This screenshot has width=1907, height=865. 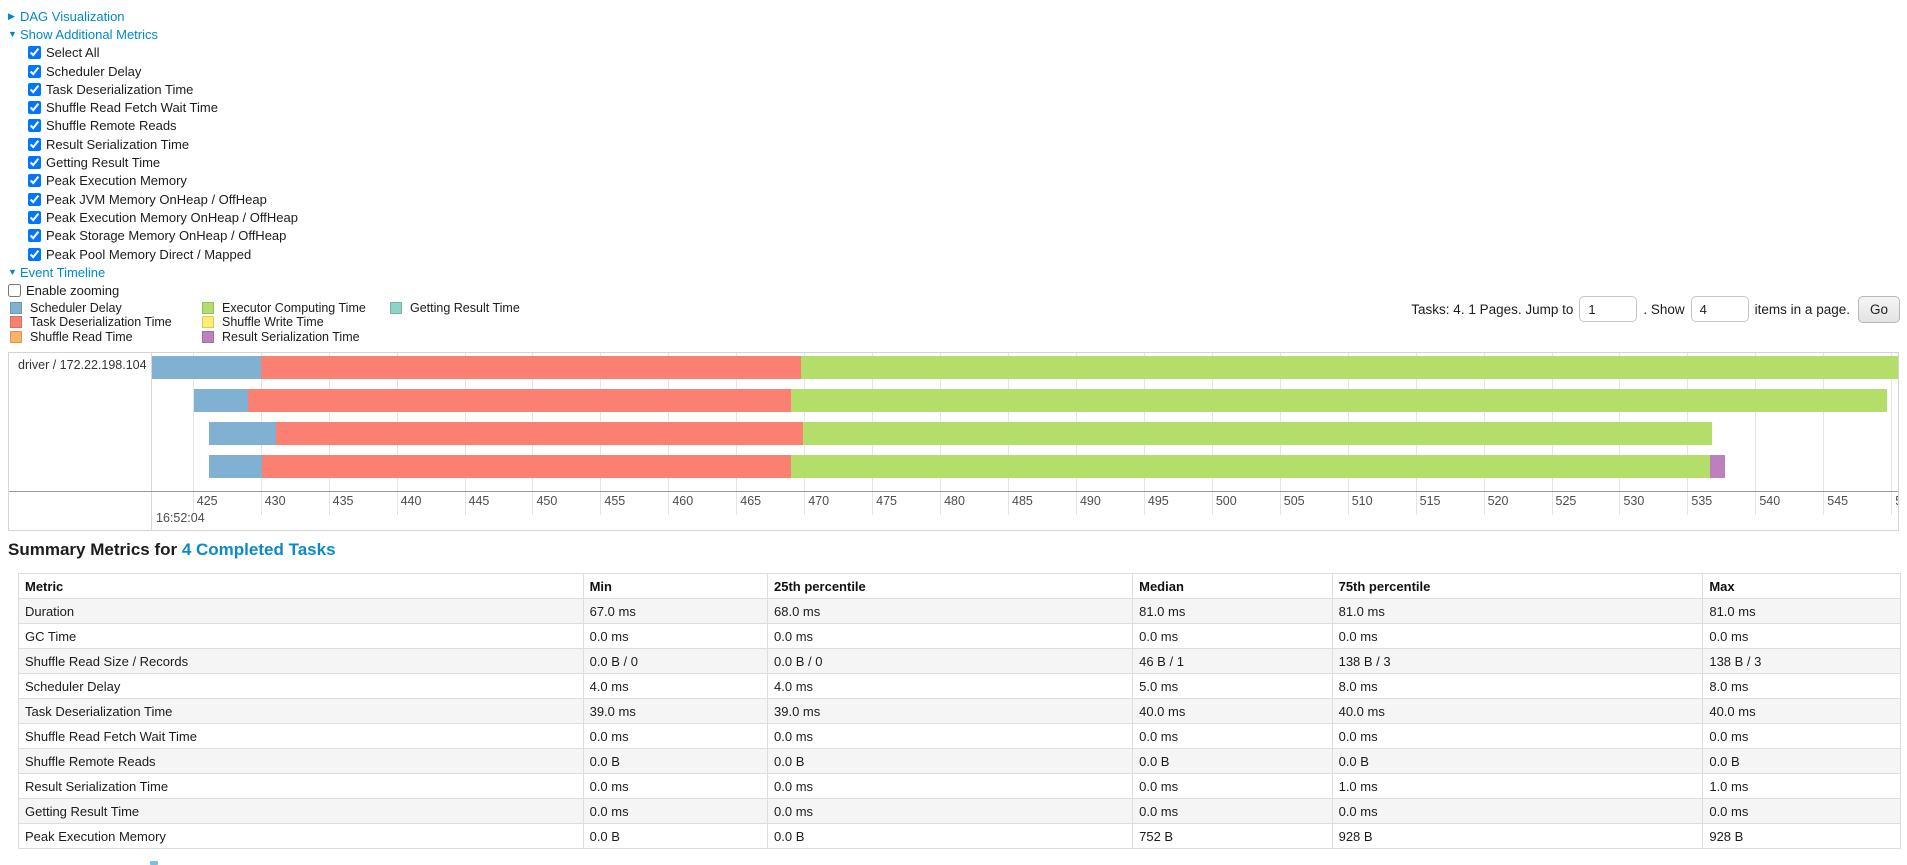 What do you see at coordinates (180, 518) in the screenshot?
I see `axis-time-label: 16:52:04` at bounding box center [180, 518].